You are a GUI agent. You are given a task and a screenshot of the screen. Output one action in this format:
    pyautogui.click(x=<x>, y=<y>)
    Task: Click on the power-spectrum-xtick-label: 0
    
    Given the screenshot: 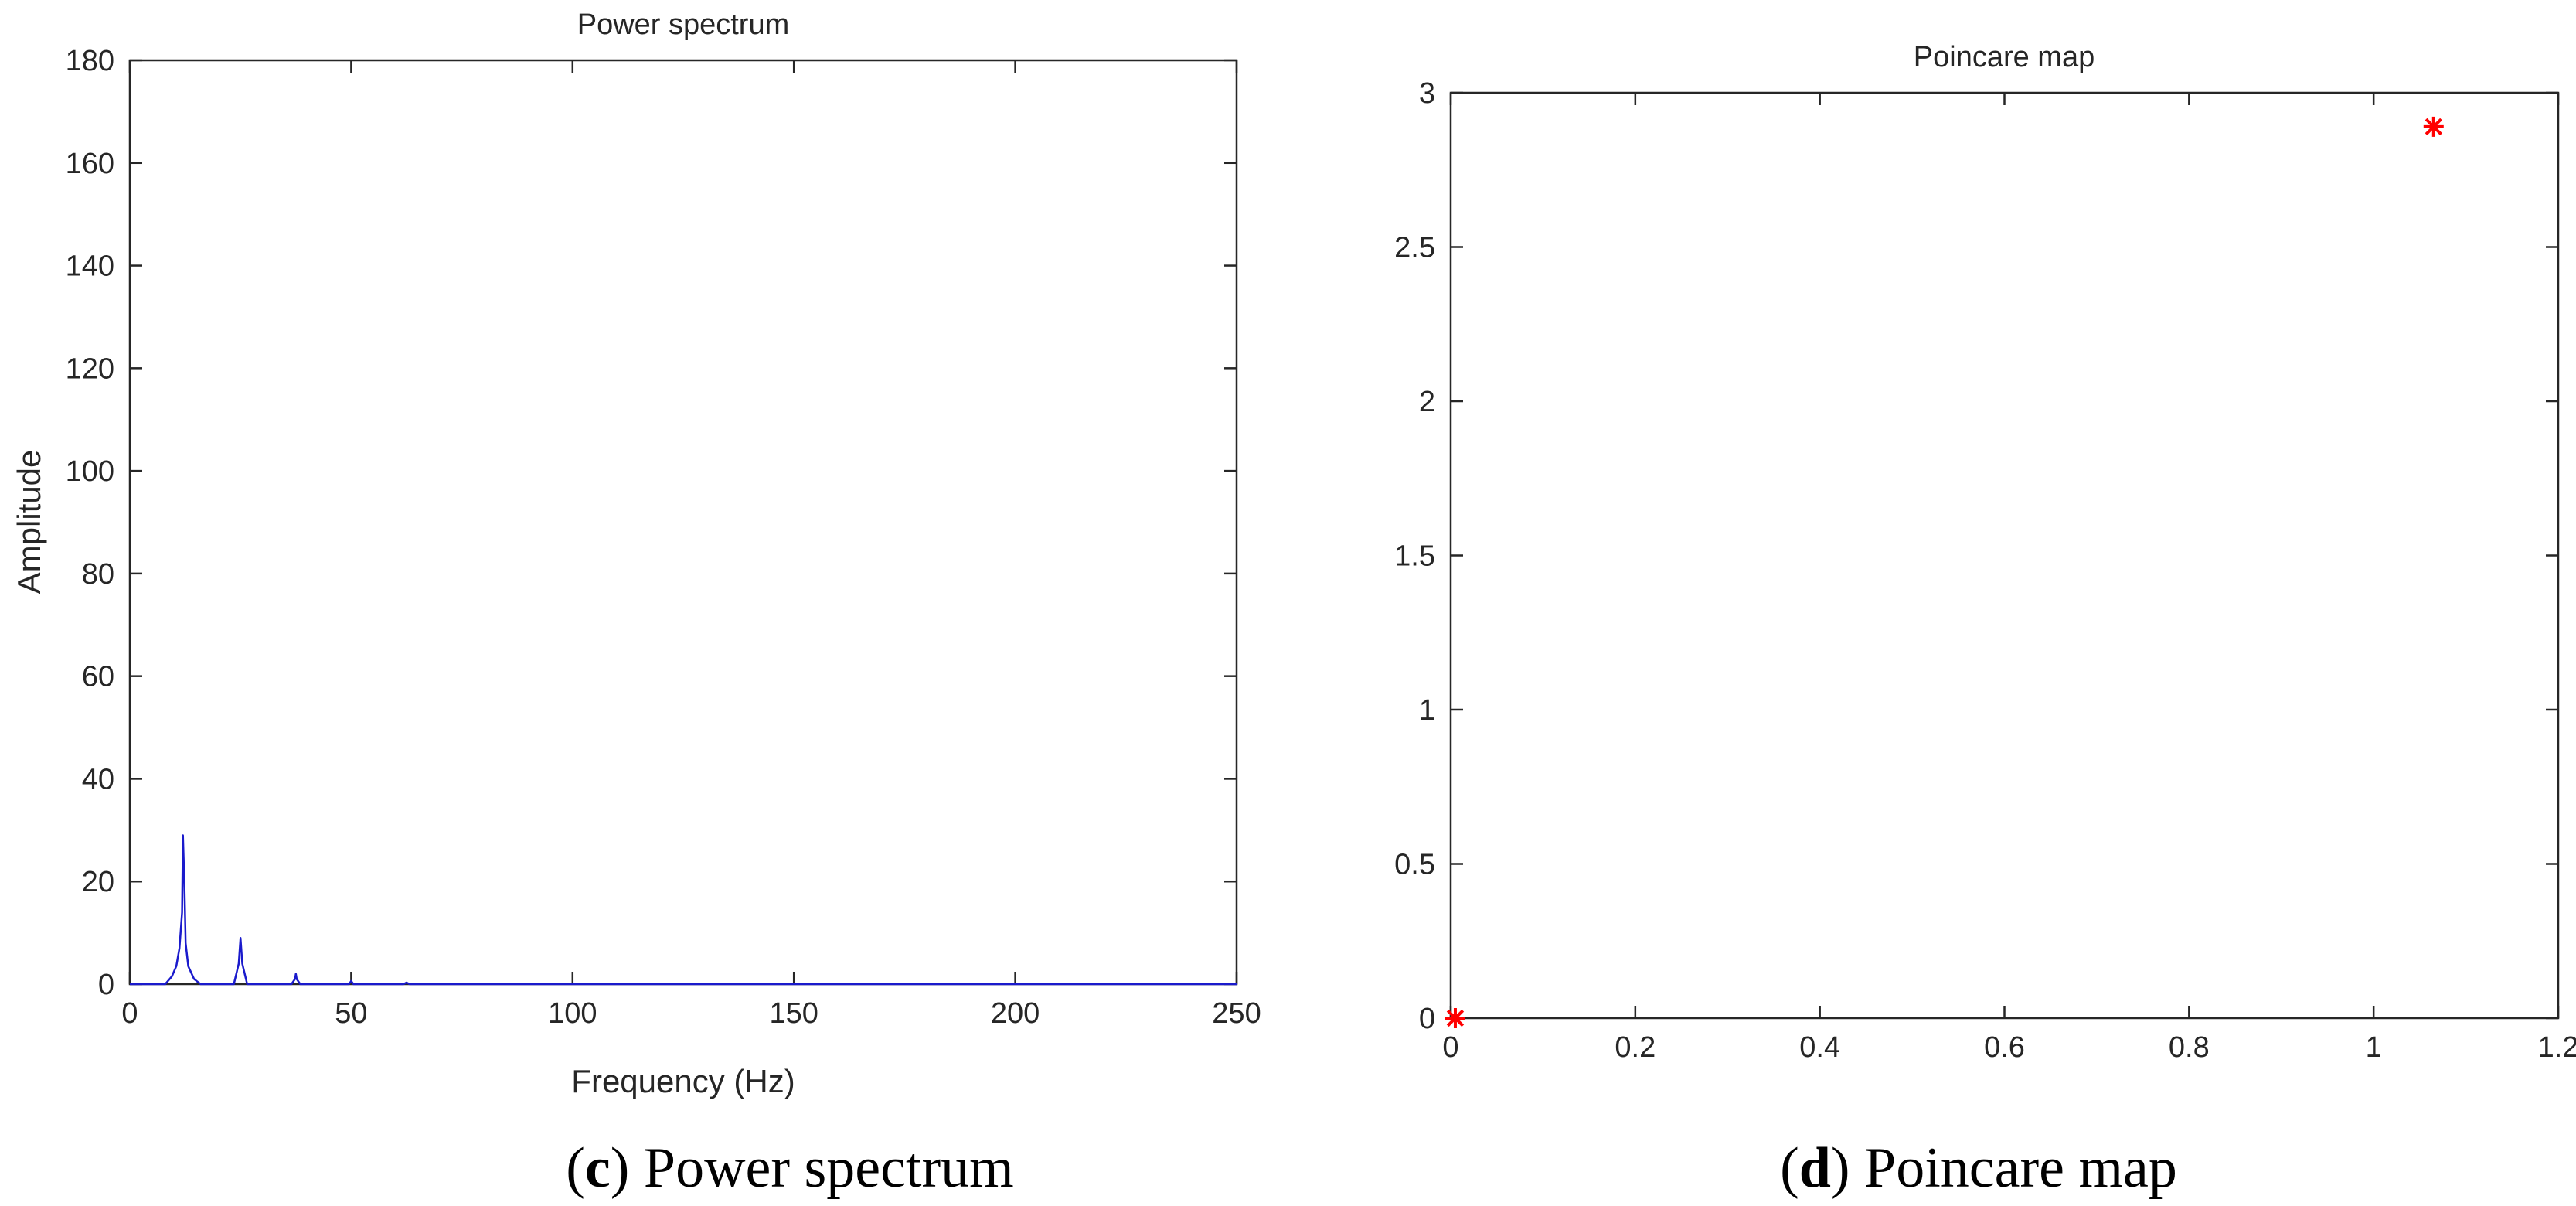 What is the action you would take?
    pyautogui.click(x=129, y=1014)
    